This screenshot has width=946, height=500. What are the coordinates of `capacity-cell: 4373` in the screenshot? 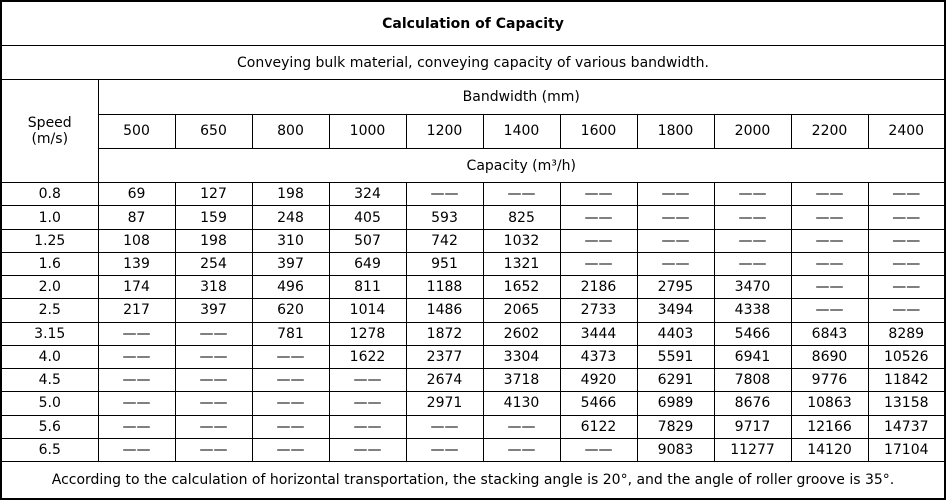 It's located at (598, 357).